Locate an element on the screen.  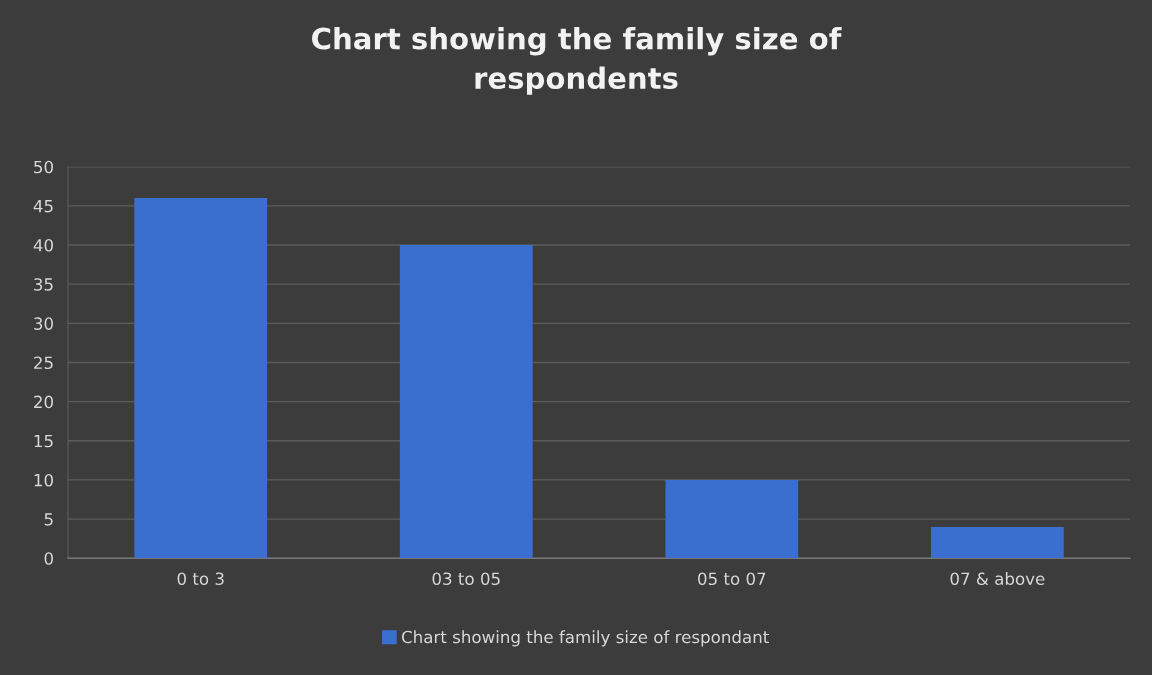
x-tick-label: 05 to 07 is located at coordinates (732, 579).